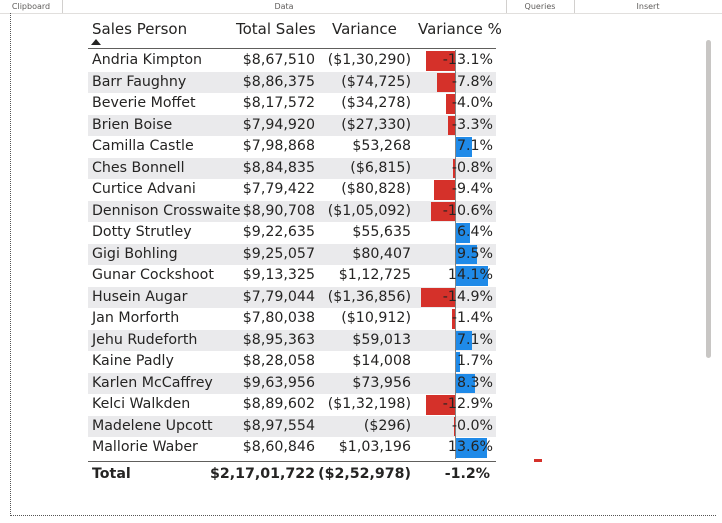 Image resolution: width=722 pixels, height=523 pixels. Describe the element at coordinates (136, 318) in the screenshot. I see `cell-sales-person: Jan Morforth` at that location.